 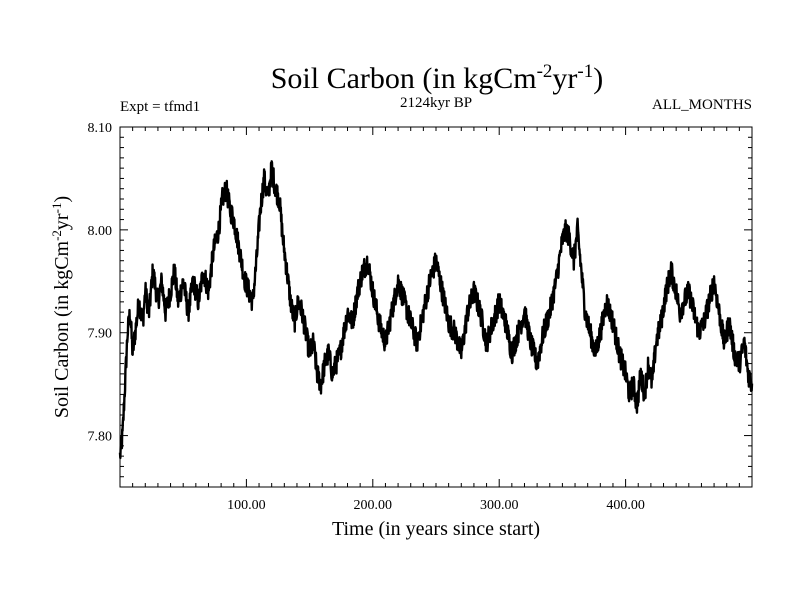 What do you see at coordinates (100, 128) in the screenshot?
I see `y-tick-label: 8.10` at bounding box center [100, 128].